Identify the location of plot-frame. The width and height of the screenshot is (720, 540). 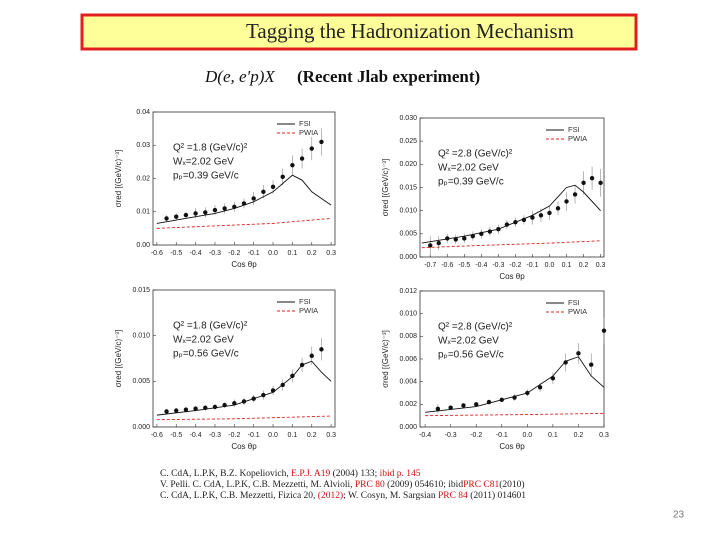
(244, 358).